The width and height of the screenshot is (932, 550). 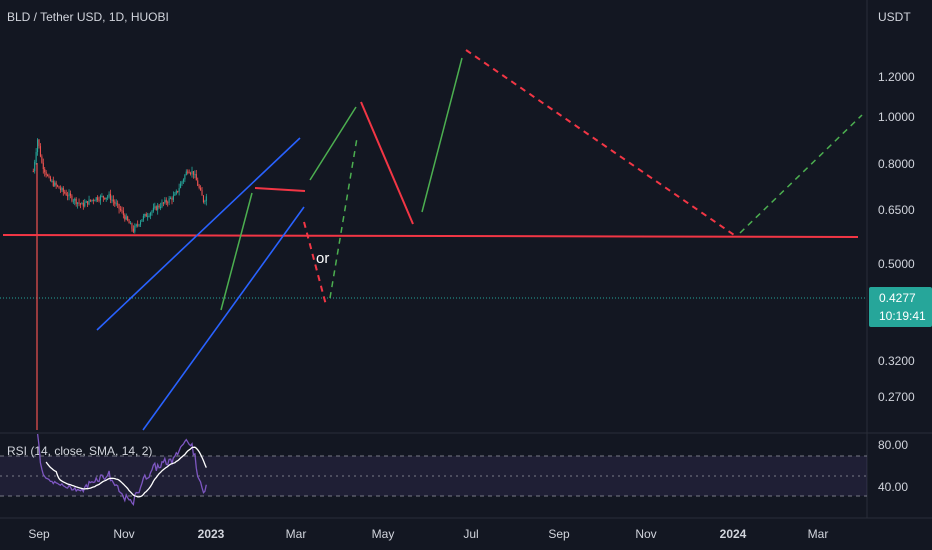 What do you see at coordinates (126, 472) in the screenshot?
I see `rsi-ma-line` at bounding box center [126, 472].